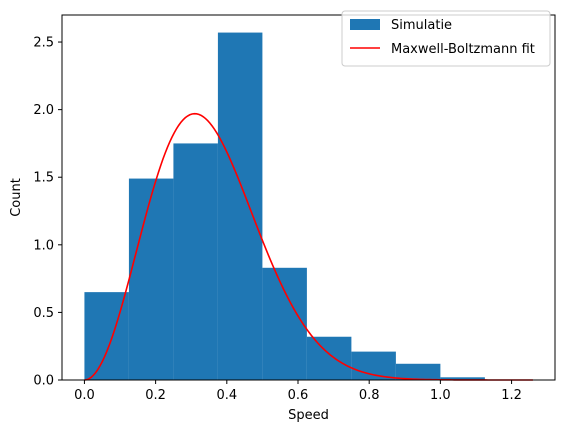 The width and height of the screenshot is (567, 432). I want to click on x-tick-label: 0.6, so click(298, 395).